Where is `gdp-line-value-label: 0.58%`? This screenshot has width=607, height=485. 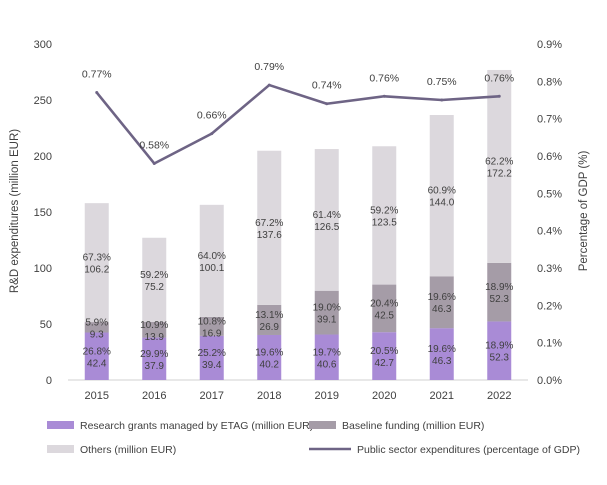 gdp-line-value-label: 0.58% is located at coordinates (154, 145).